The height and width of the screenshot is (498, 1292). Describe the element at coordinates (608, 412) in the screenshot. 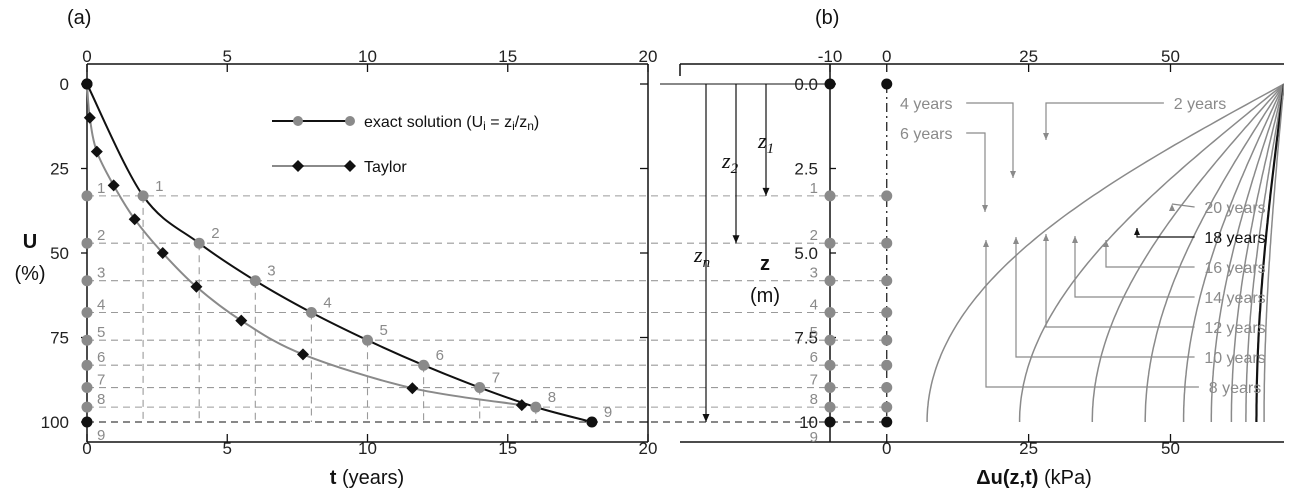

I see `exact-point-label: 9` at that location.